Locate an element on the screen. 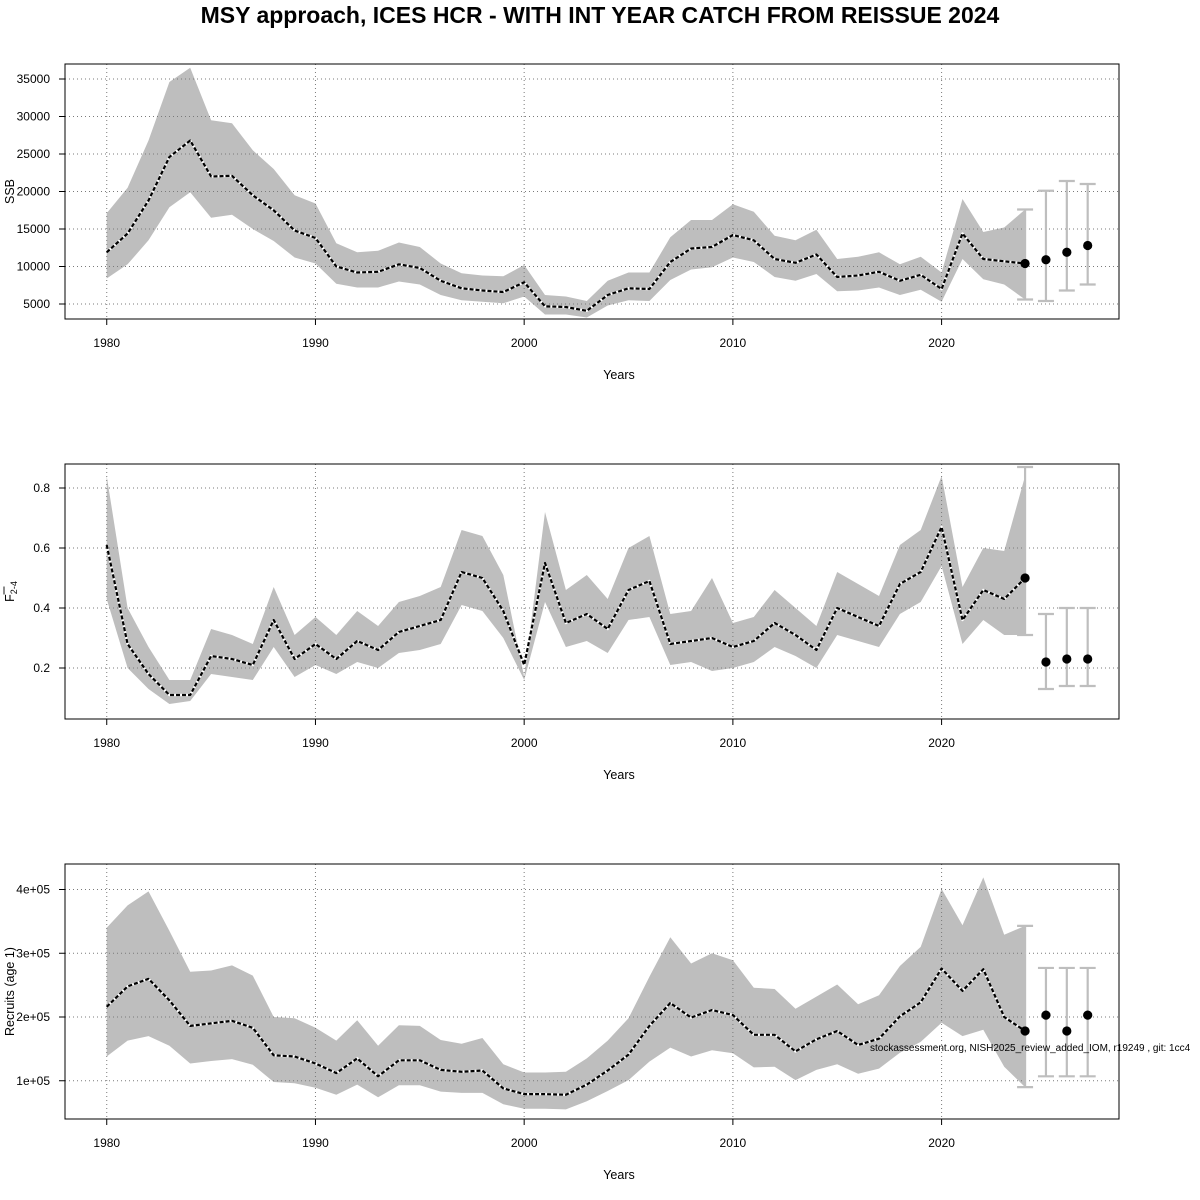 The image size is (1200, 1200). y-tick-label: 5000 is located at coordinates (36, 304).